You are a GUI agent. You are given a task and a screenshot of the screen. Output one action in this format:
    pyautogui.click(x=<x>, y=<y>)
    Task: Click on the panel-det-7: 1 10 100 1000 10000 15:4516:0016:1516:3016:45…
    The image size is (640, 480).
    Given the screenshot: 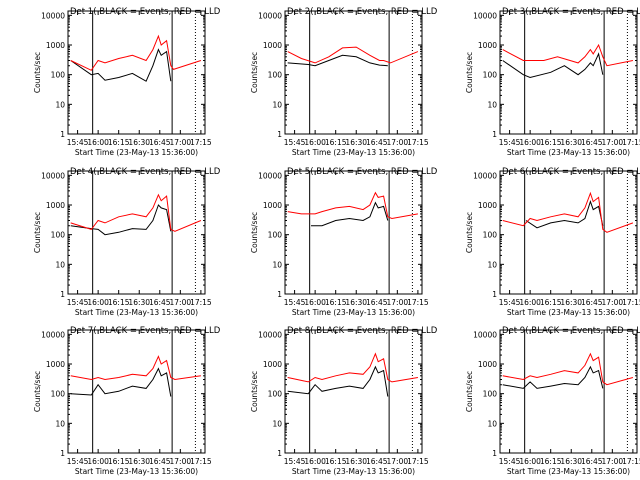 What is the action you would take?
    pyautogui.click(x=127, y=401)
    